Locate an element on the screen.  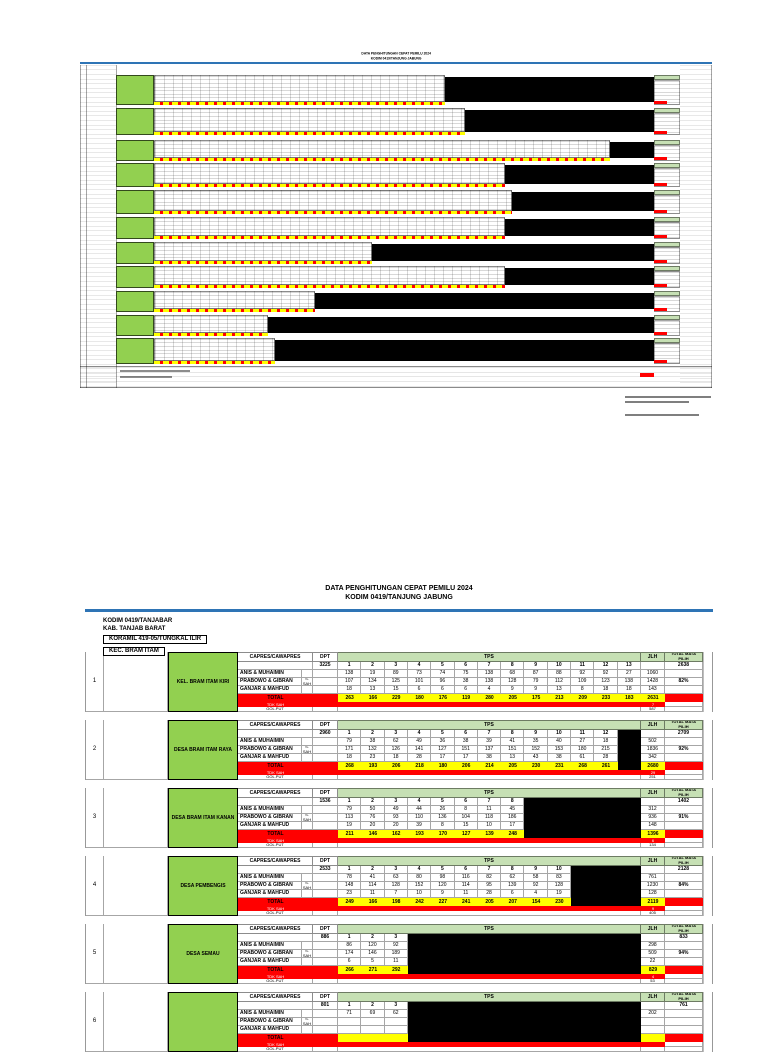
village-name-cell: KEL. BRAM ITAM KIRI is located at coordinates (203, 681).